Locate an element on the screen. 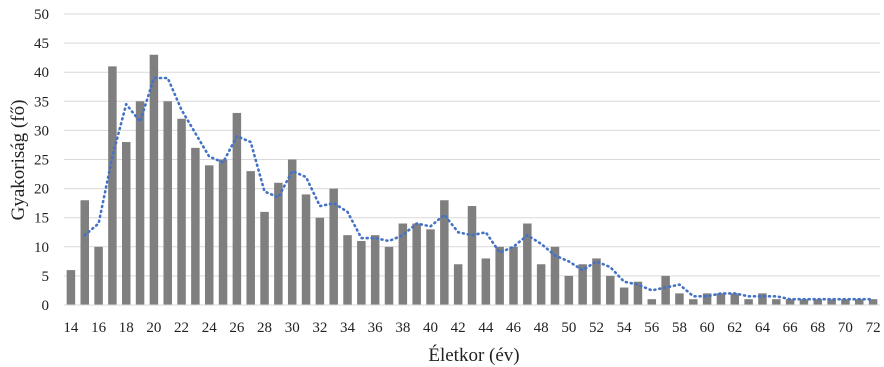  x-tick-label: 52 is located at coordinates (596, 328).